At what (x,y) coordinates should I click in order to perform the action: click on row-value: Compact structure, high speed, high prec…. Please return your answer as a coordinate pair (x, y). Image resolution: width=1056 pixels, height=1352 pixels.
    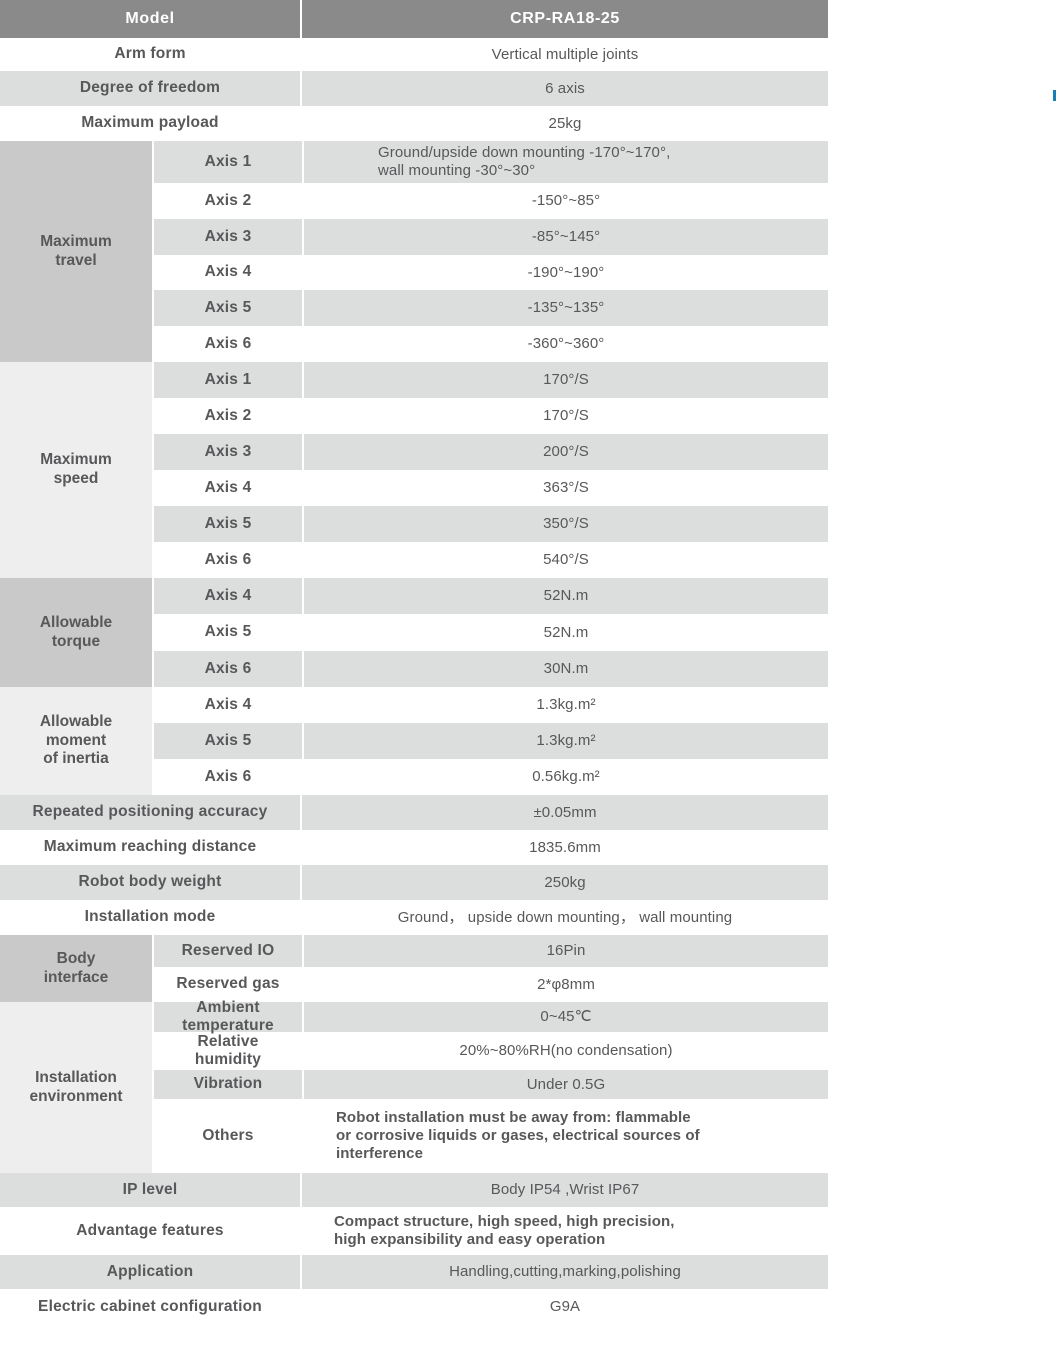
    Looking at the image, I should click on (504, 1230).